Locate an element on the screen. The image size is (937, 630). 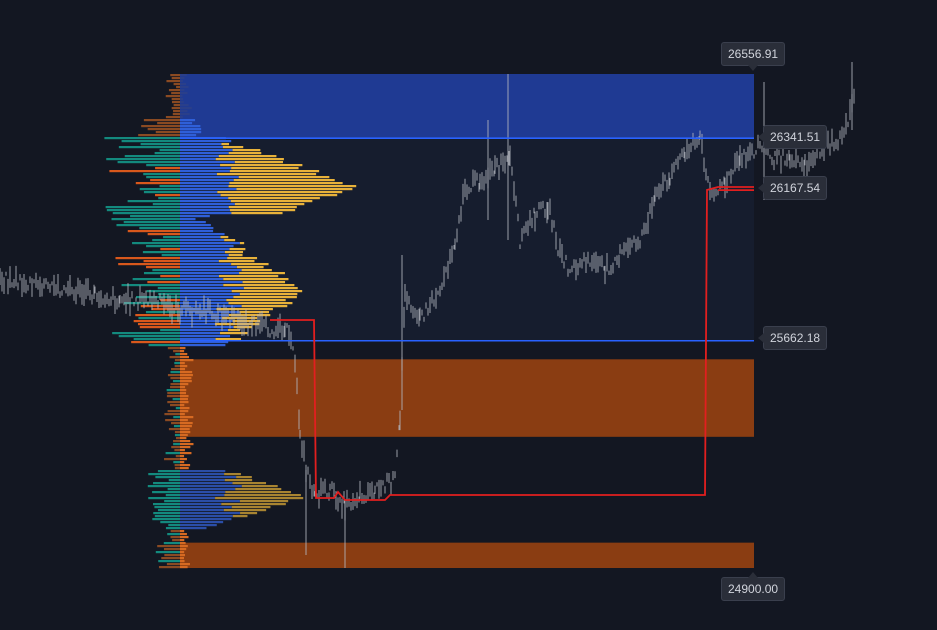
upper-zone is located at coordinates (467, 106).